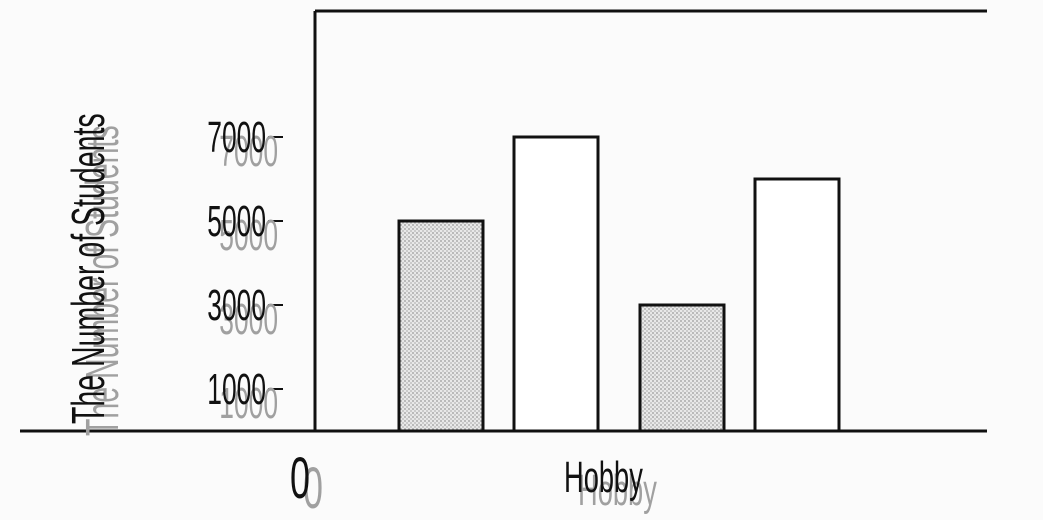  I want to click on x-axis-title: Hobby, so click(603, 476).